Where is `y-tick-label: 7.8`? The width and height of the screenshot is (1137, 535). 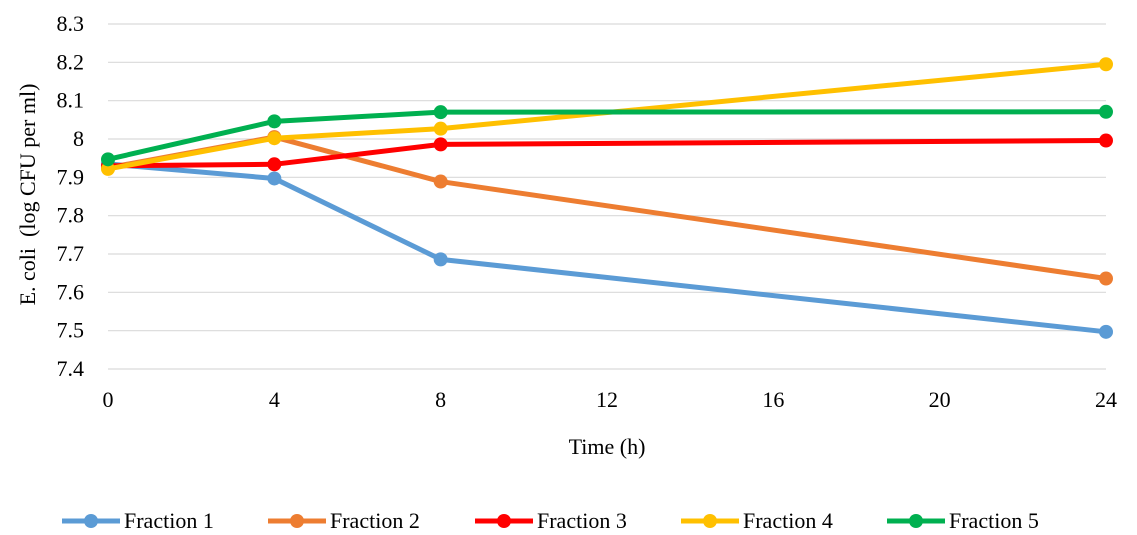 y-tick-label: 7.8 is located at coordinates (71, 215).